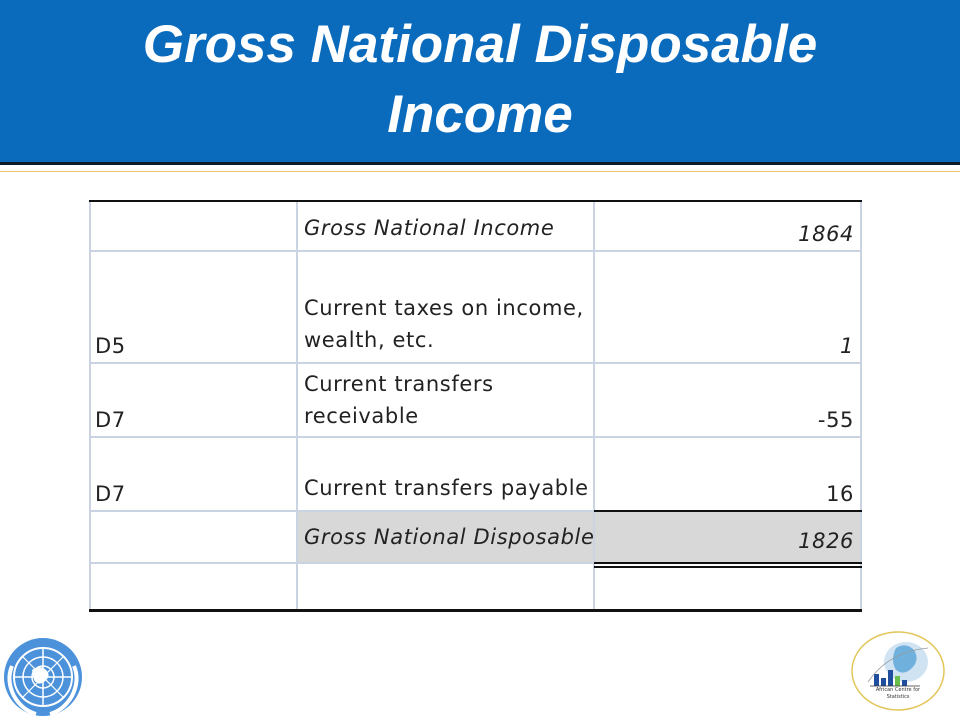 This screenshot has height=720, width=960. Describe the element at coordinates (898, 671) in the screenshot. I see `african-centre-for-statistics-logo` at that location.